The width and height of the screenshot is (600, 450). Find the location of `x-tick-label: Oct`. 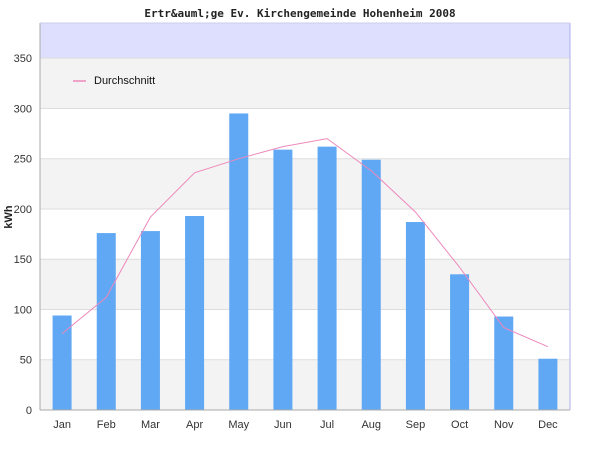

x-tick-label: Oct is located at coordinates (459, 425).